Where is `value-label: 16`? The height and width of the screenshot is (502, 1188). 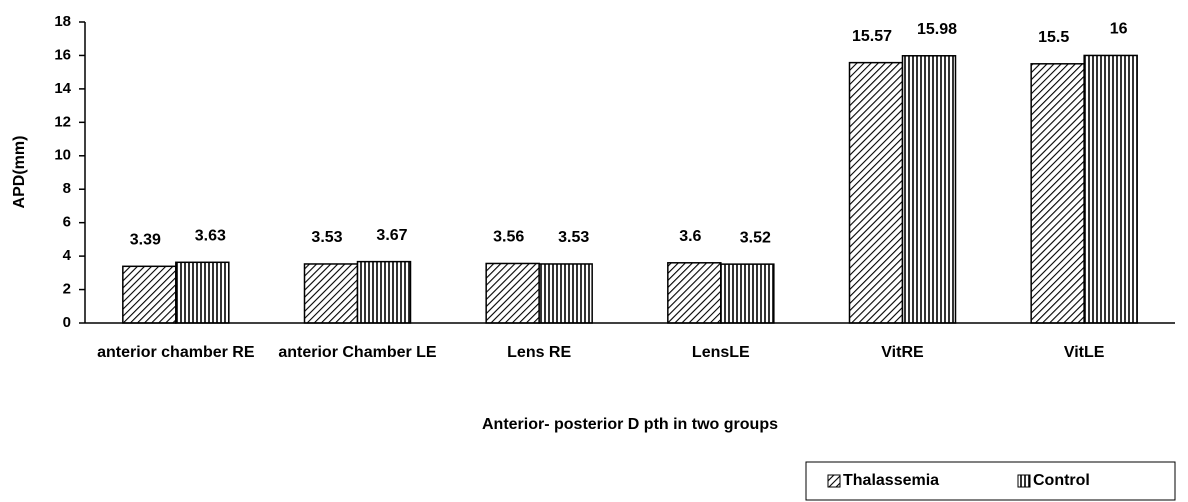
value-label: 16 is located at coordinates (1119, 29).